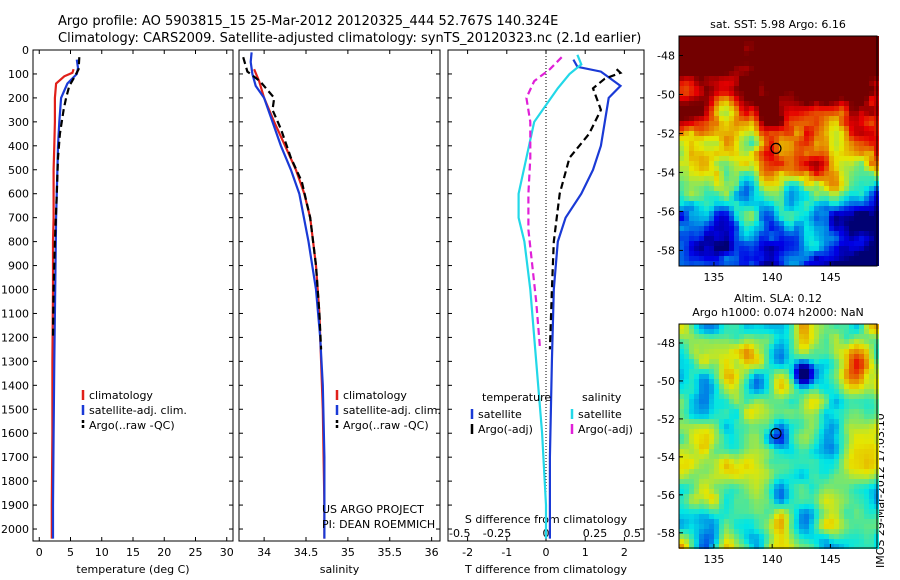 This screenshot has height=580, width=900. What do you see at coordinates (778, 24) in the screenshot?
I see `map-title: sat. SST: 5.98 Argo: 6.16` at bounding box center [778, 24].